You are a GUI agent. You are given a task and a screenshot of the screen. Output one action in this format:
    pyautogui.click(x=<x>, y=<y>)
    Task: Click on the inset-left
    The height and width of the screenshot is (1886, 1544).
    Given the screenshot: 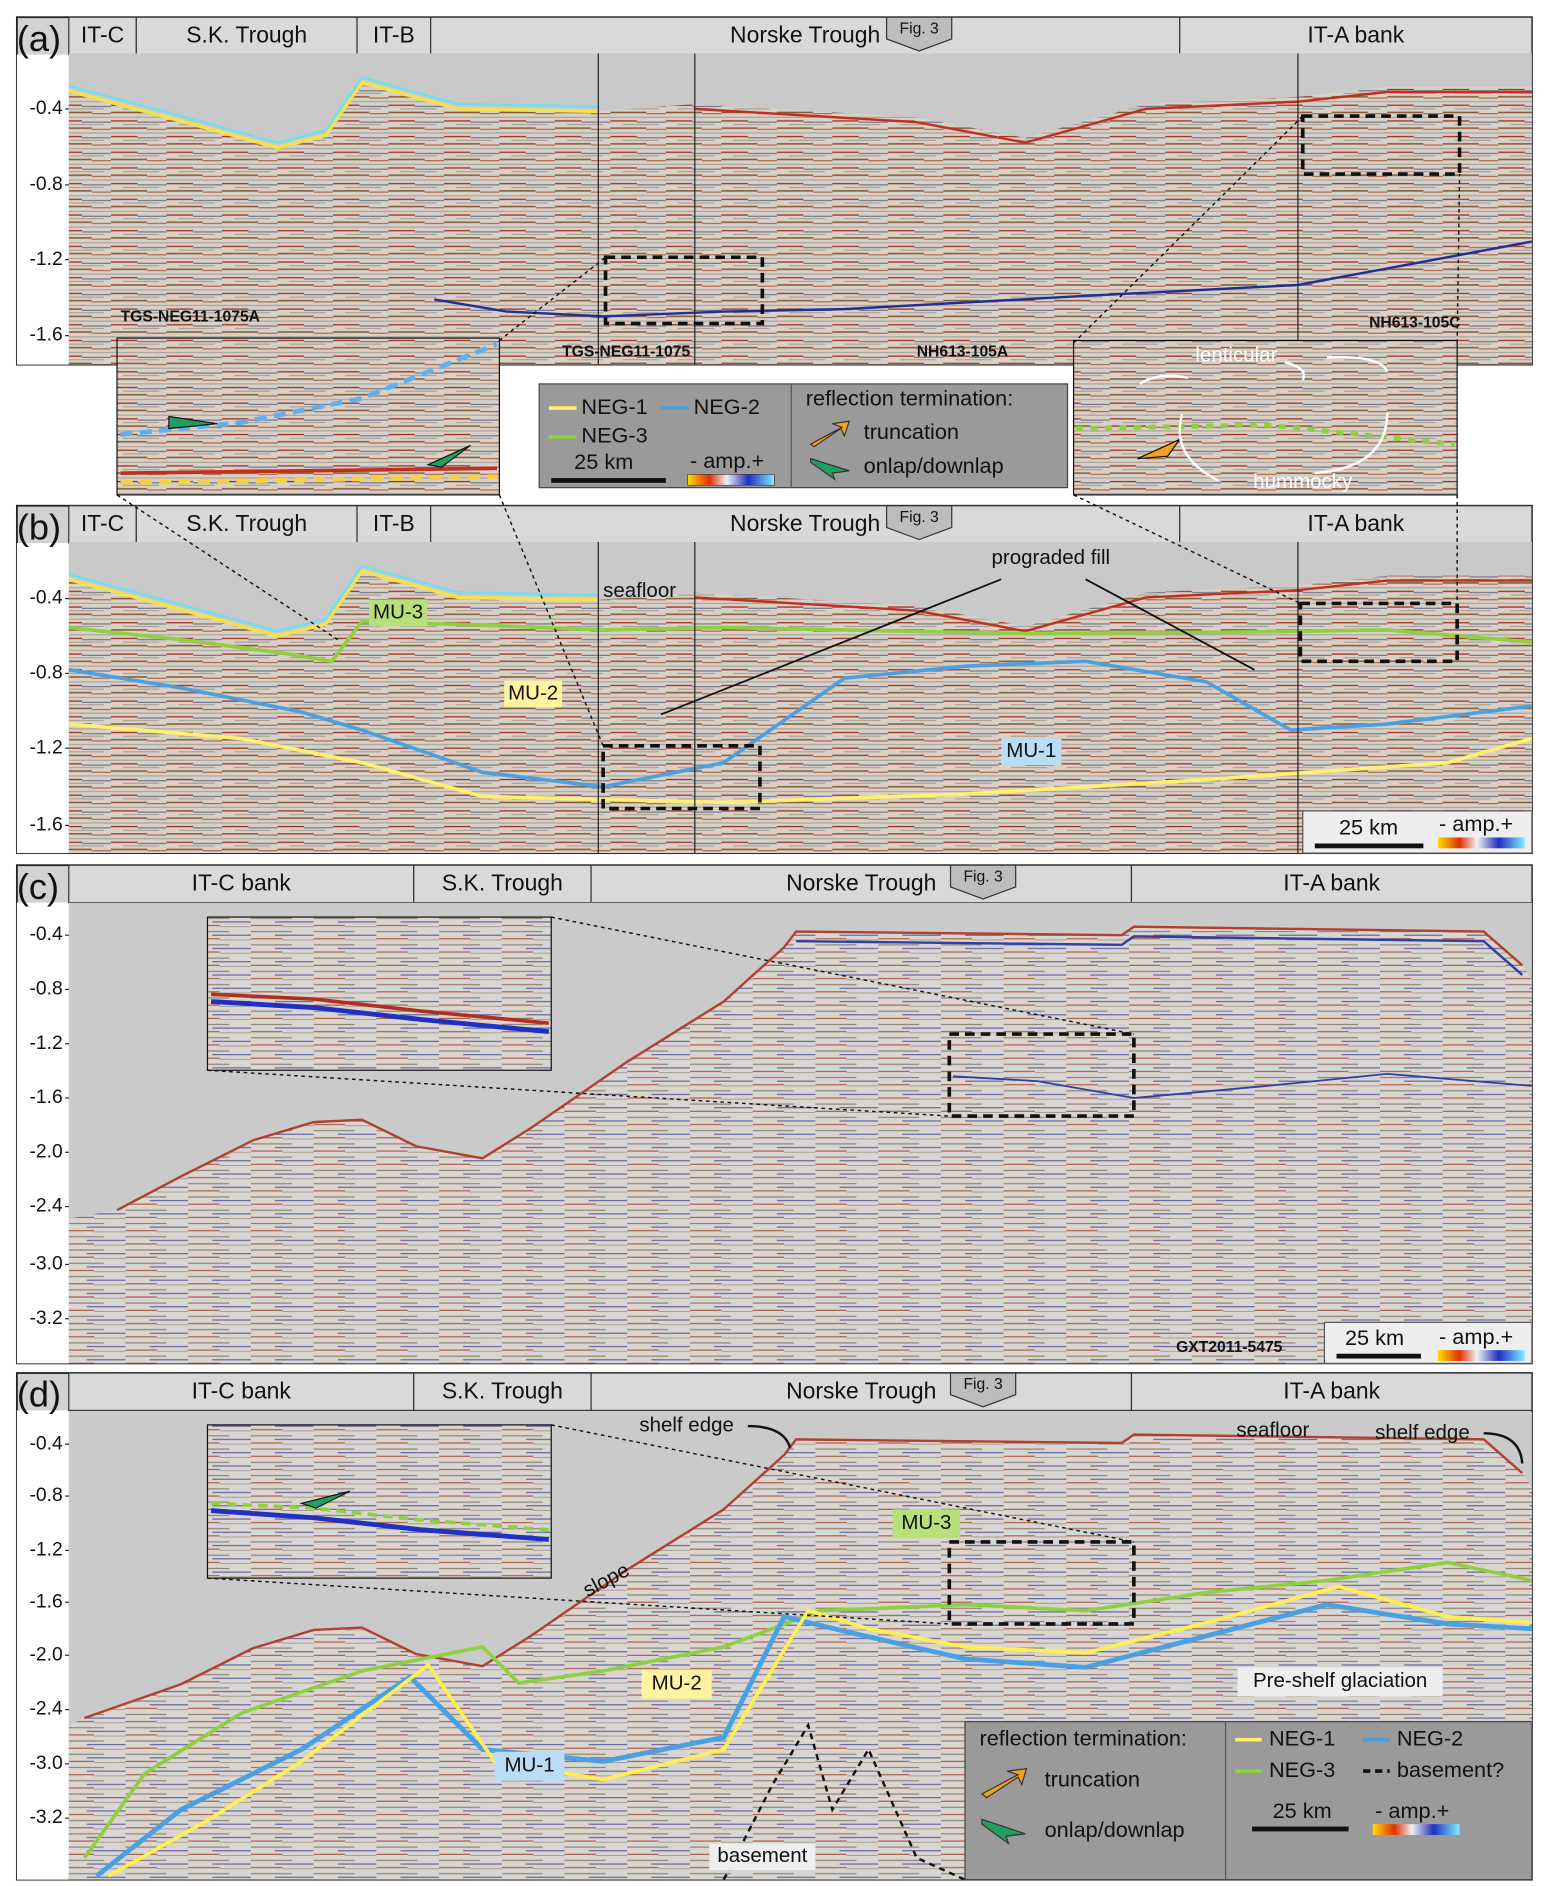 What is the action you would take?
    pyautogui.click(x=308, y=416)
    